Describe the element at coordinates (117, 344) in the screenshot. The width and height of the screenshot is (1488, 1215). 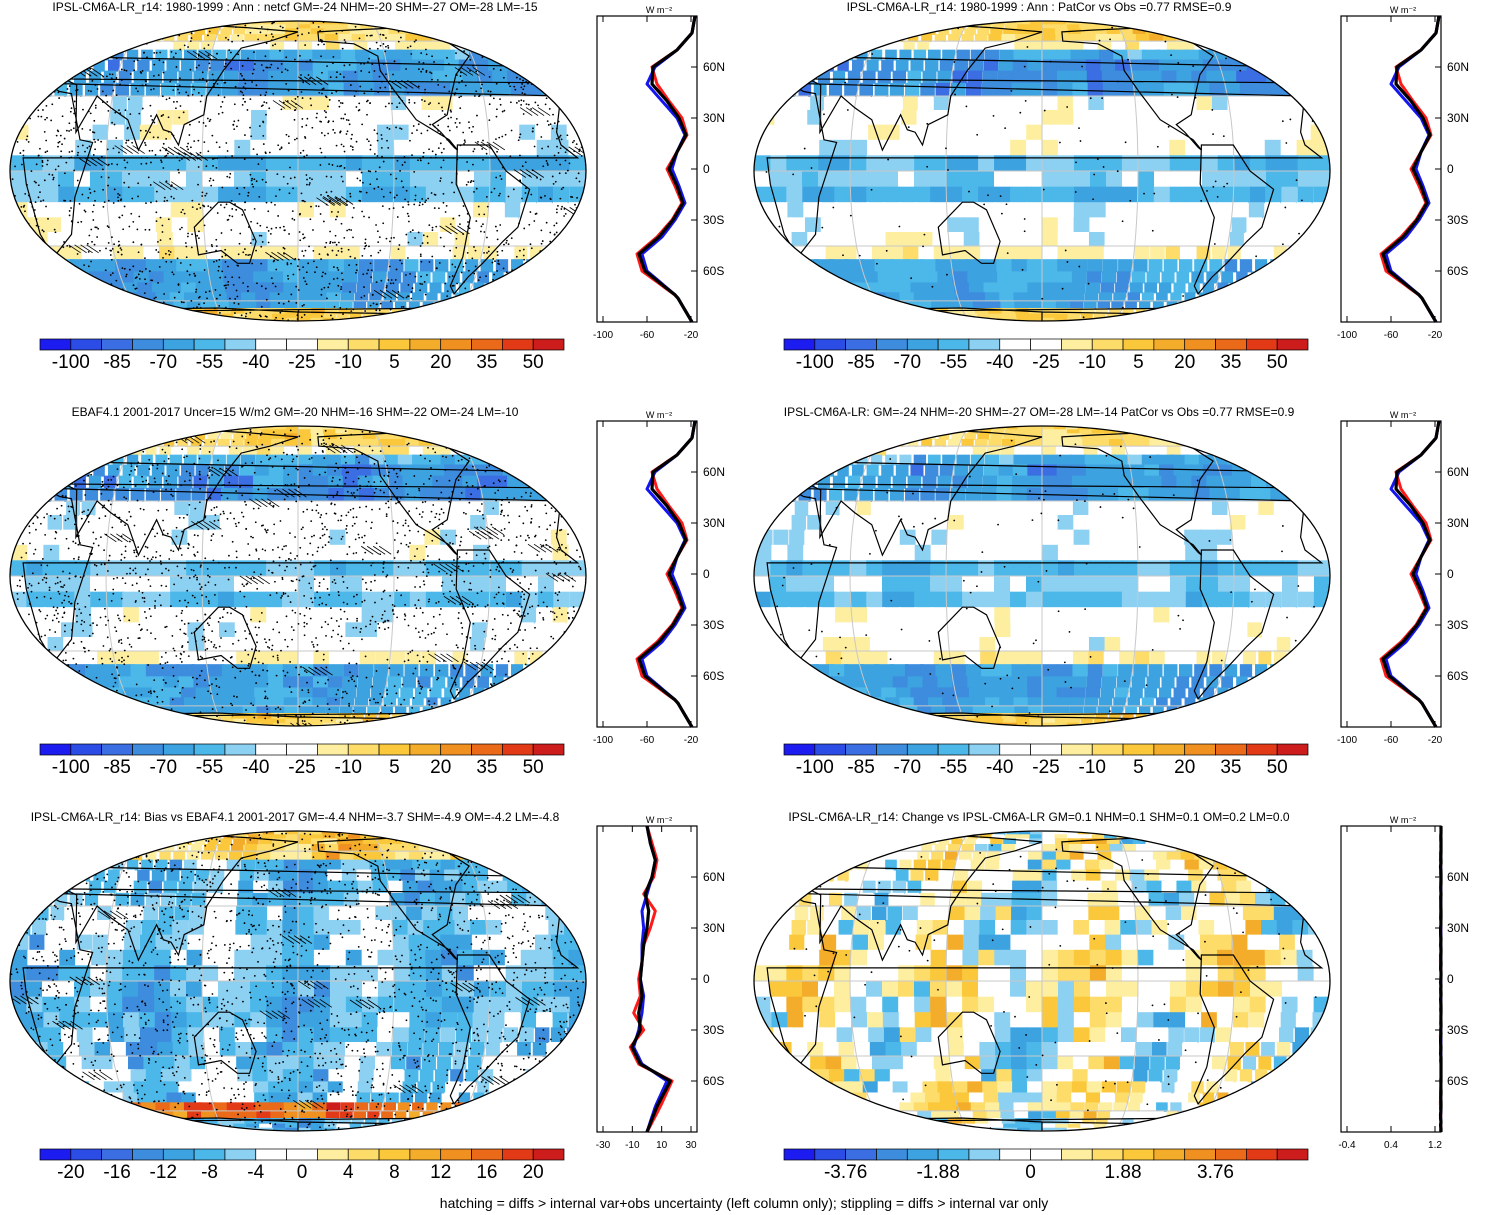
I see `colorbar-segment` at that location.